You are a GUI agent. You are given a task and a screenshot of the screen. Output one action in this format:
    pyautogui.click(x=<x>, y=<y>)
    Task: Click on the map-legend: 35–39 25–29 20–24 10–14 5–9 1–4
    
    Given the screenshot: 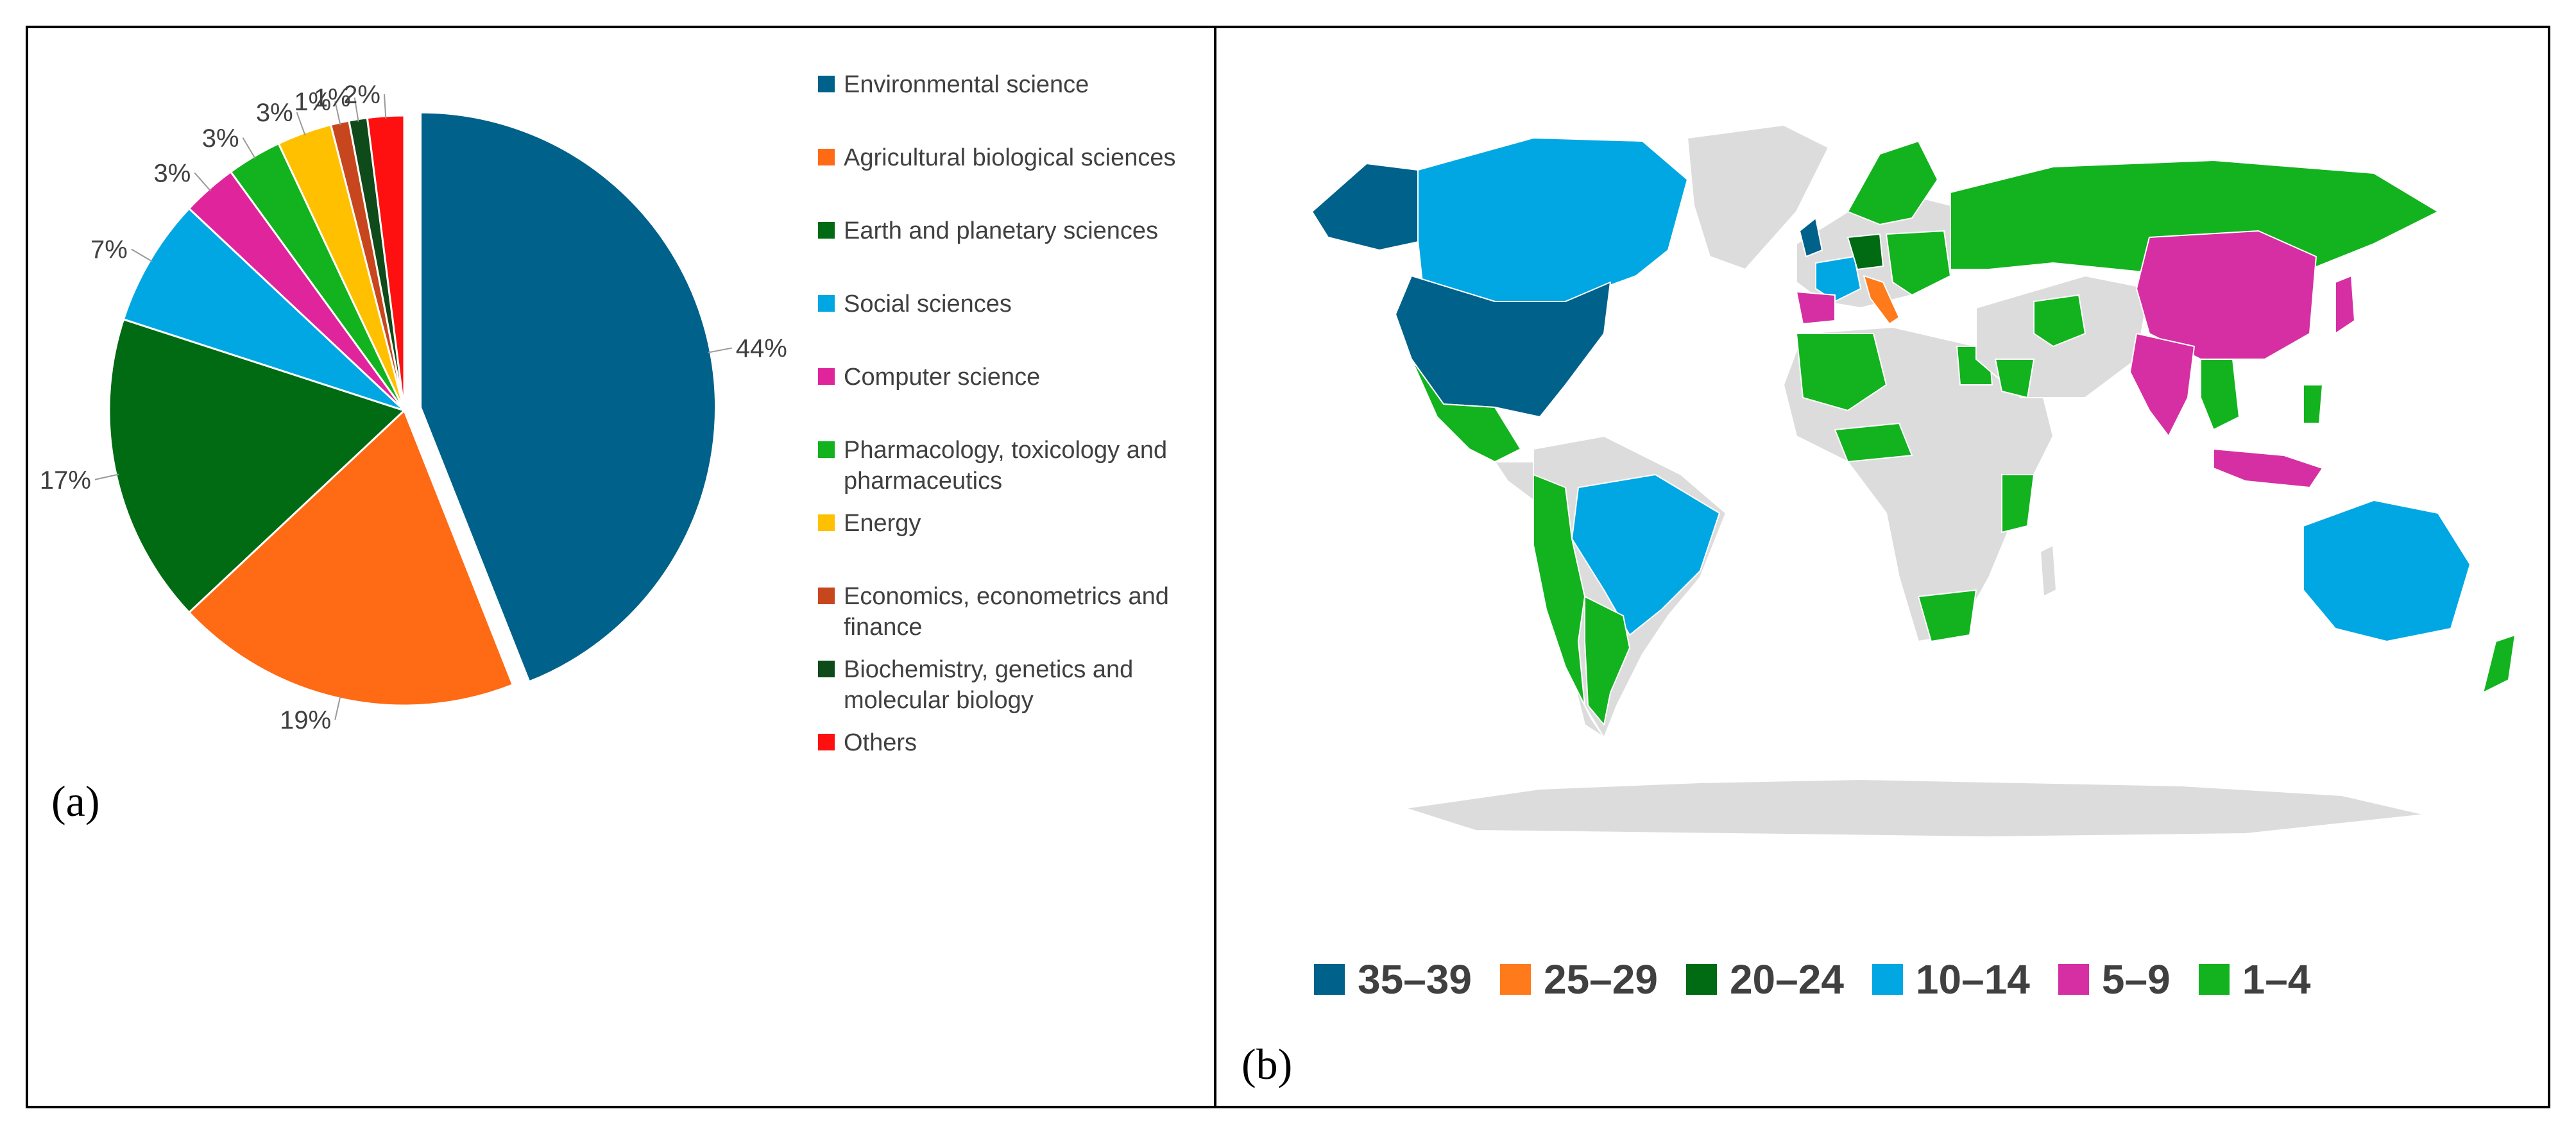 What is the action you would take?
    pyautogui.click(x=1826, y=979)
    